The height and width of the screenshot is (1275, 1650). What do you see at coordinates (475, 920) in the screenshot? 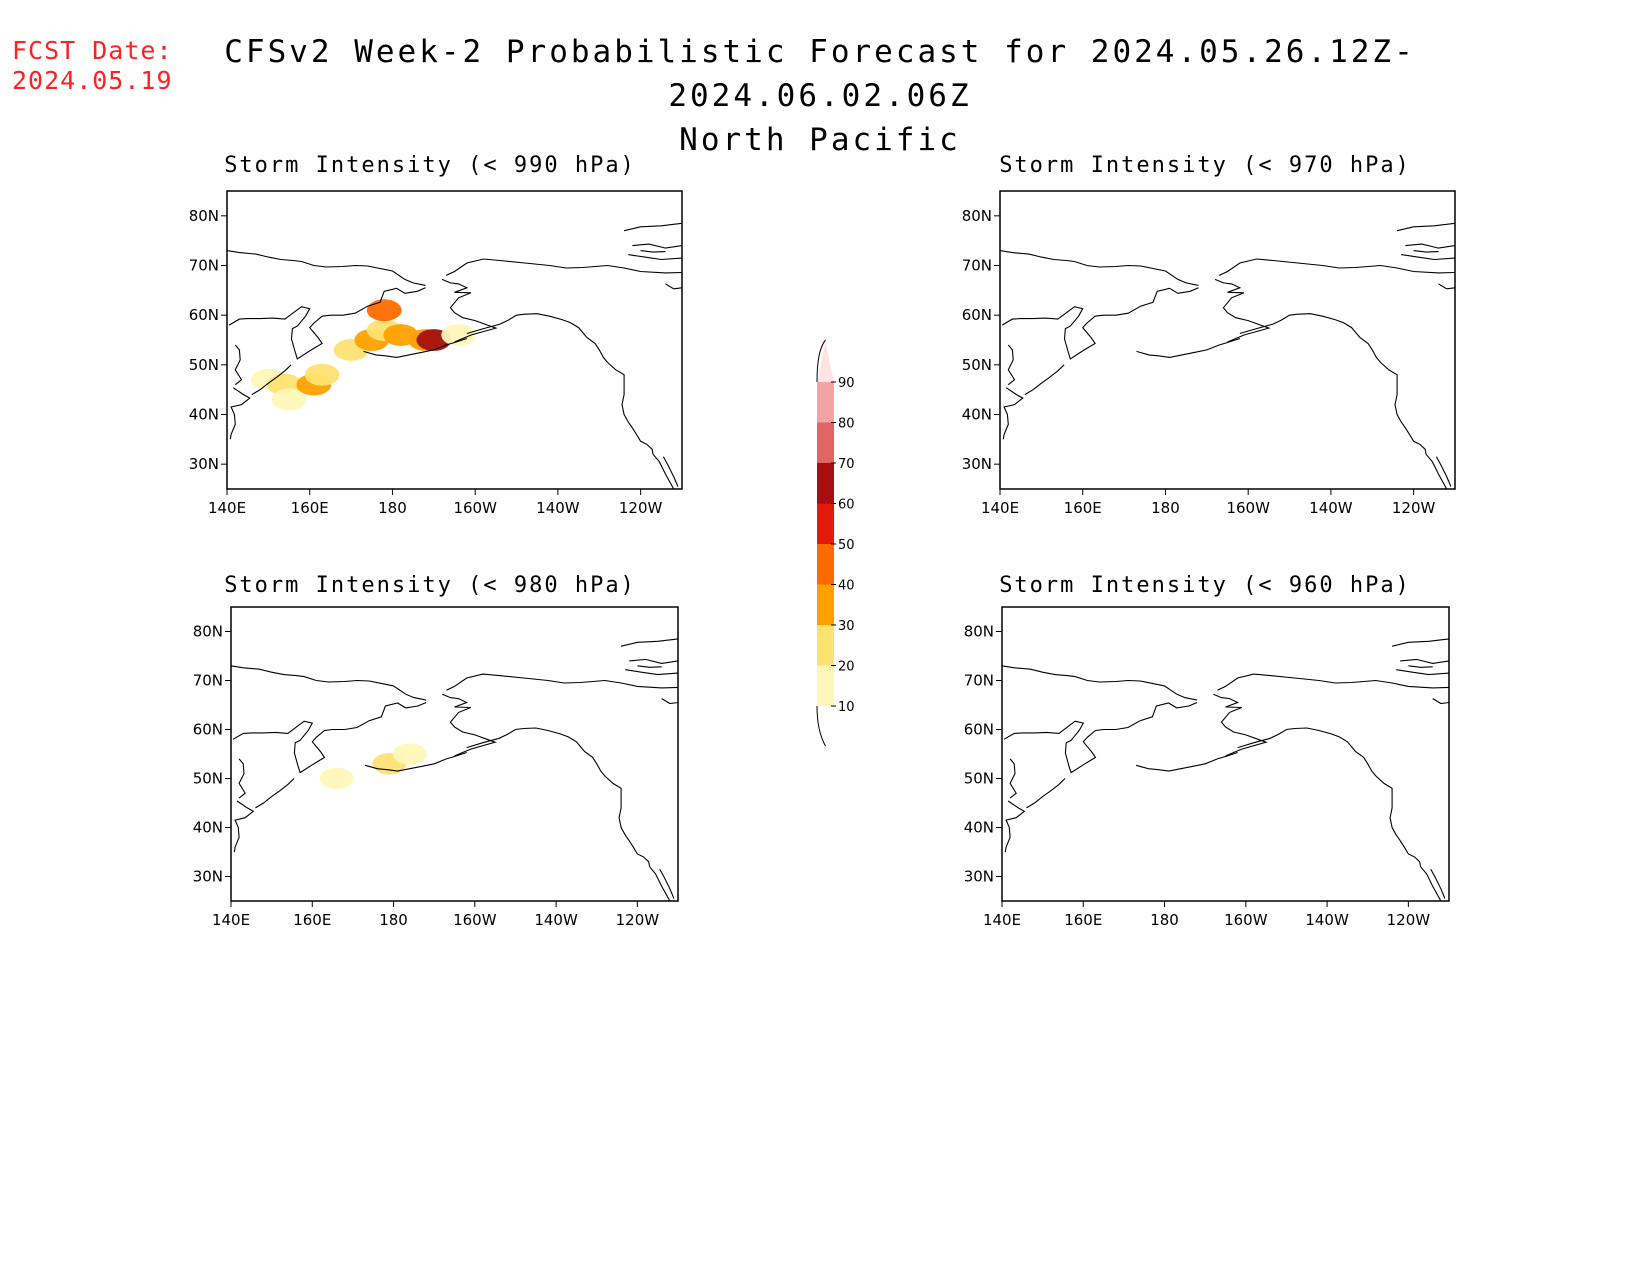
I see `lon-tick-label: 160W` at bounding box center [475, 920].